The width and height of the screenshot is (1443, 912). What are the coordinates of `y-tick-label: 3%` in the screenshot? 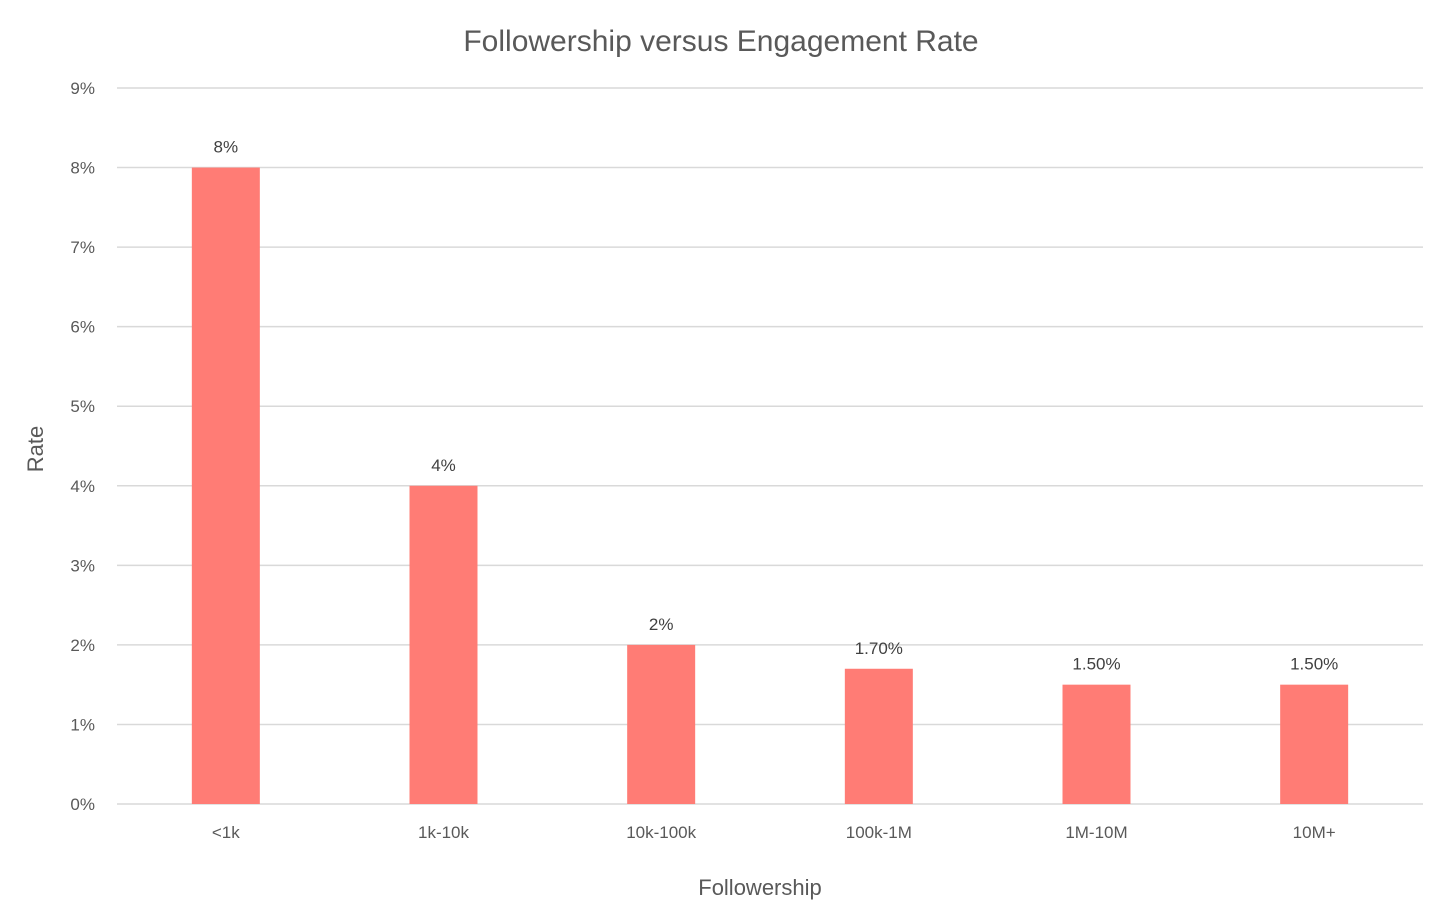 It's located at (82, 565).